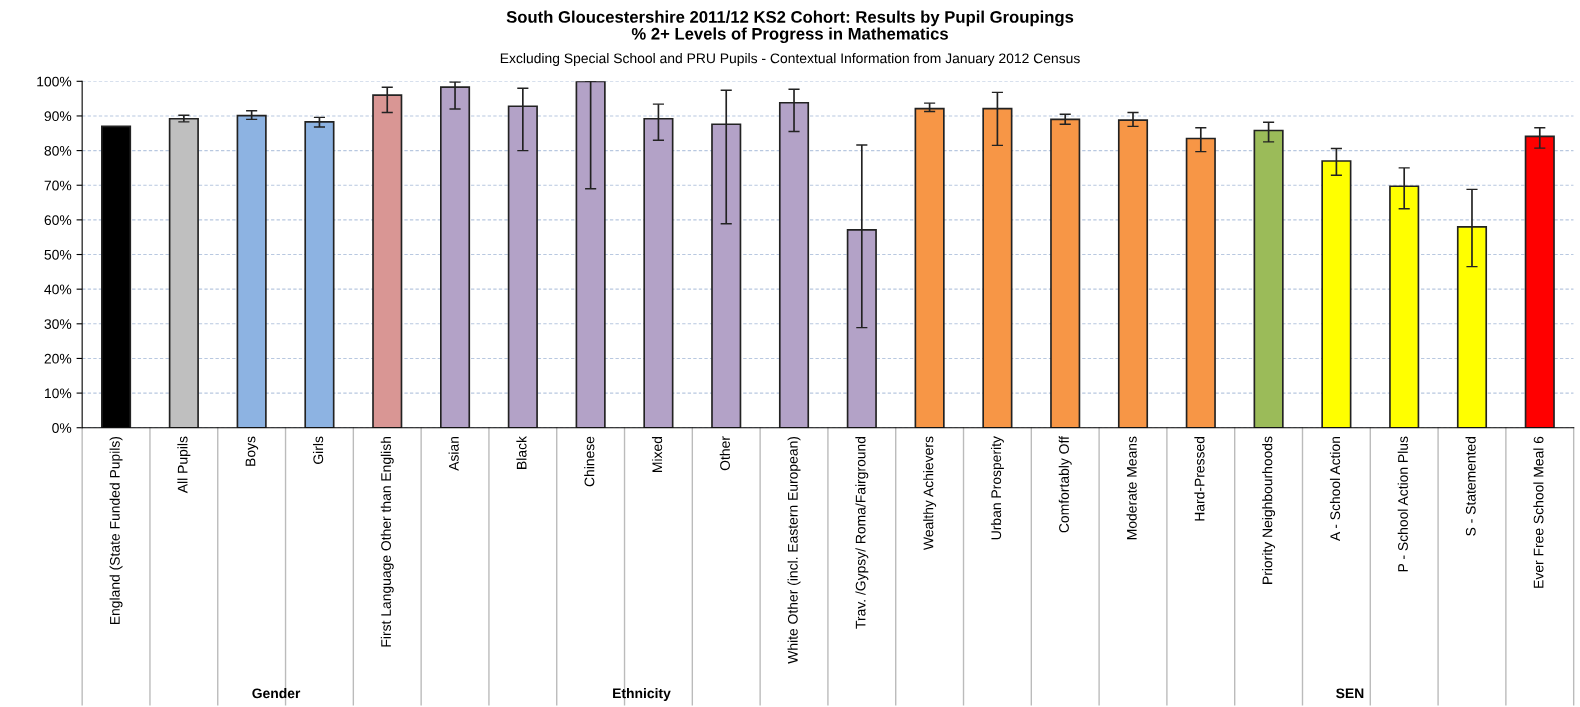 This screenshot has width=1580, height=707. Describe the element at coordinates (997, 488) in the screenshot. I see `x-tick-label: Urban Prosperity` at that location.